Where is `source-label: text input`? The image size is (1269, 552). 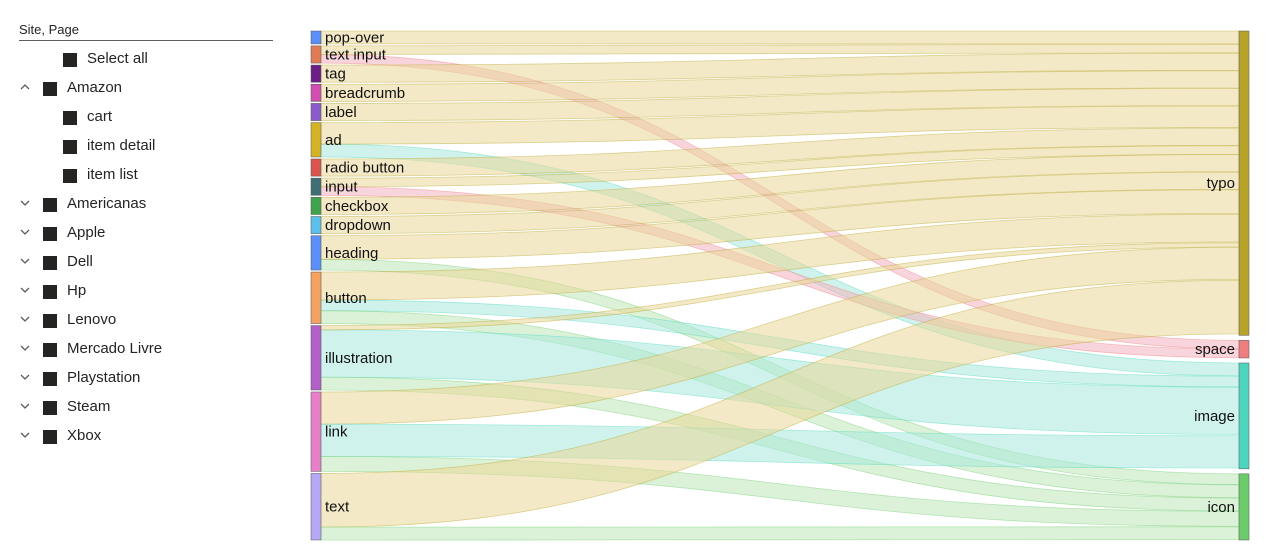
source-label: text input is located at coordinates (356, 54).